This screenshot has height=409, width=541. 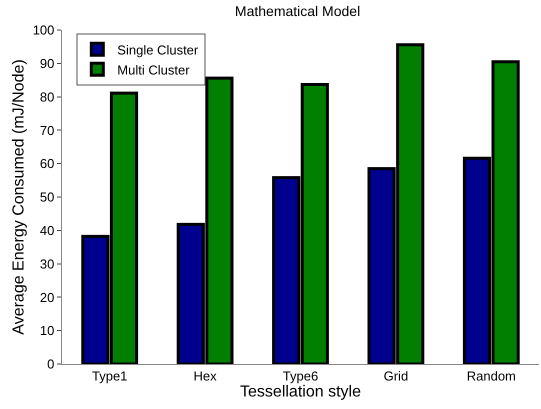 I want to click on y-tick-label: 50, so click(x=47, y=197).